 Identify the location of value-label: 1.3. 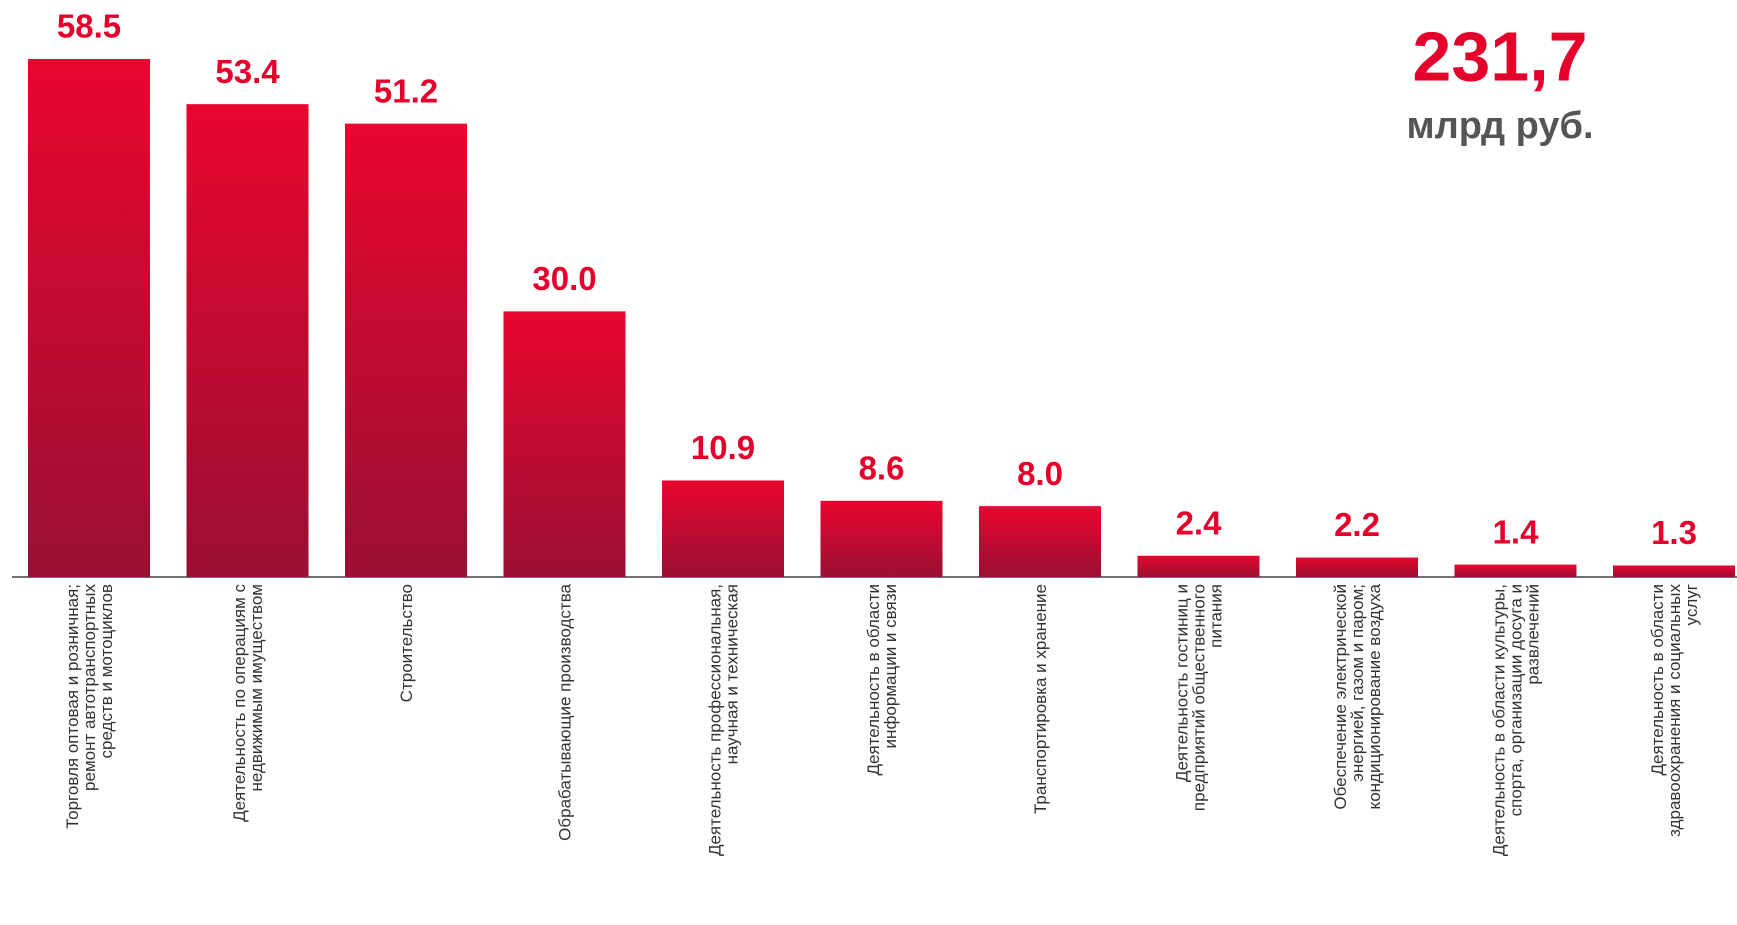
(1674, 532).